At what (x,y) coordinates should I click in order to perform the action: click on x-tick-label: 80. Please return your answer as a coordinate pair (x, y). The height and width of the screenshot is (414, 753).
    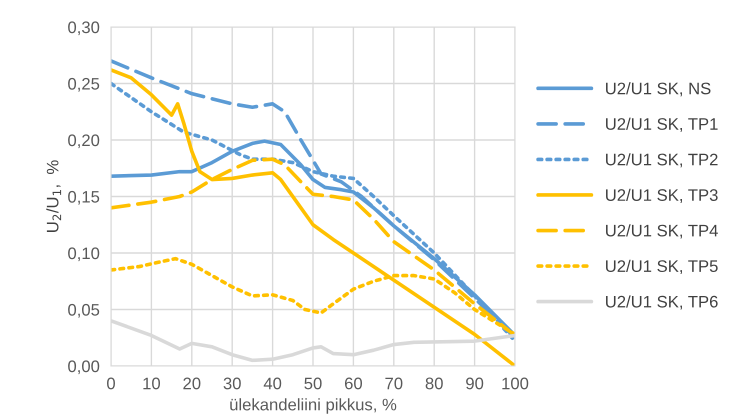
    Looking at the image, I should click on (434, 384).